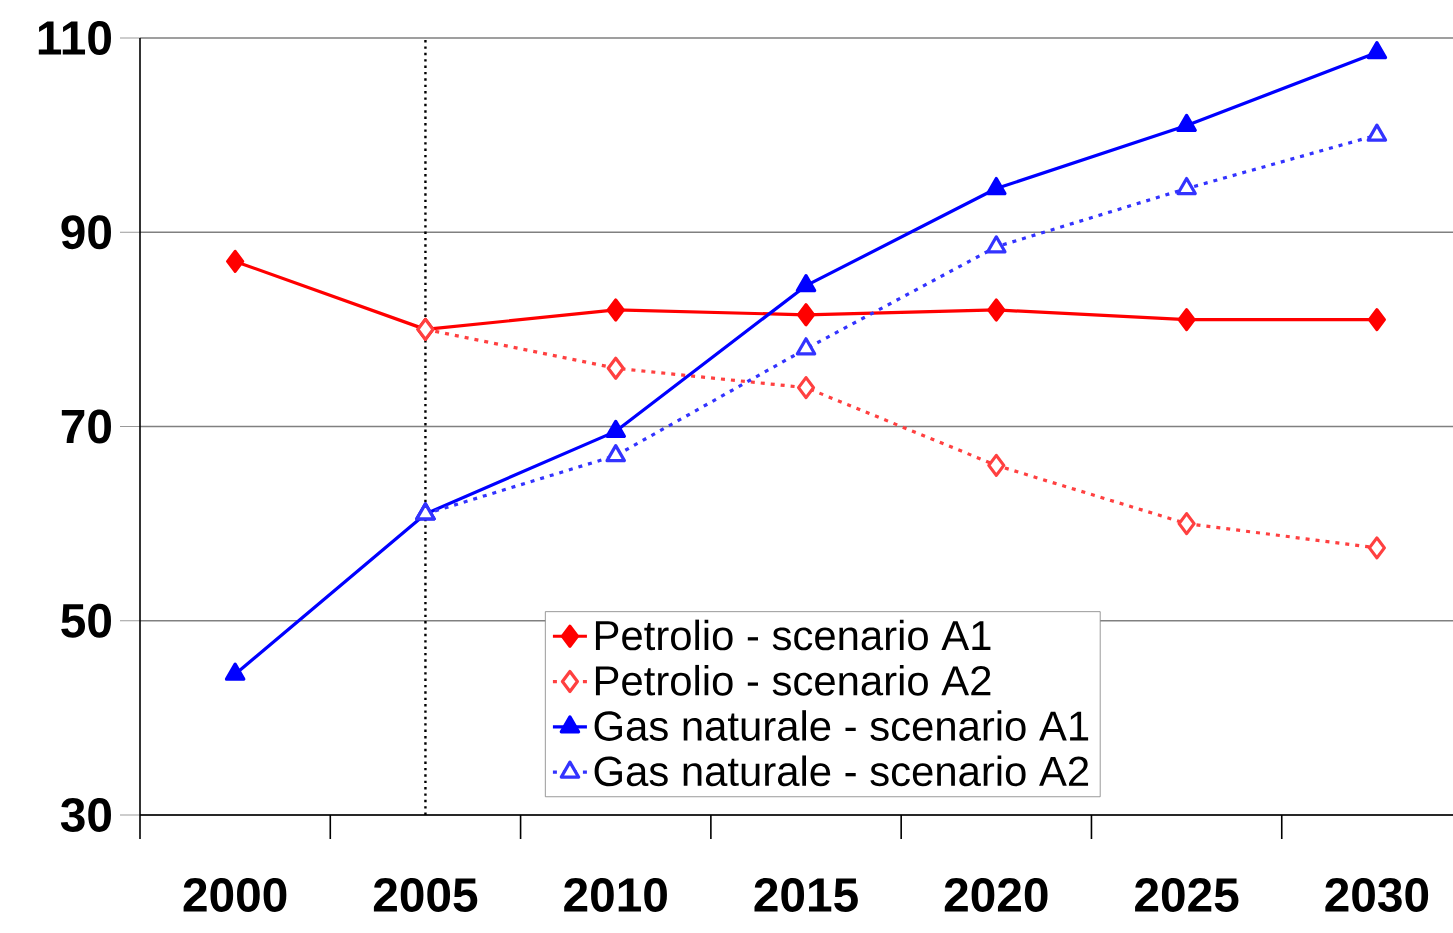 Image resolution: width=1453 pixels, height=933 pixels. What do you see at coordinates (86, 232) in the screenshot?
I see `y-tick-label: 90` at bounding box center [86, 232].